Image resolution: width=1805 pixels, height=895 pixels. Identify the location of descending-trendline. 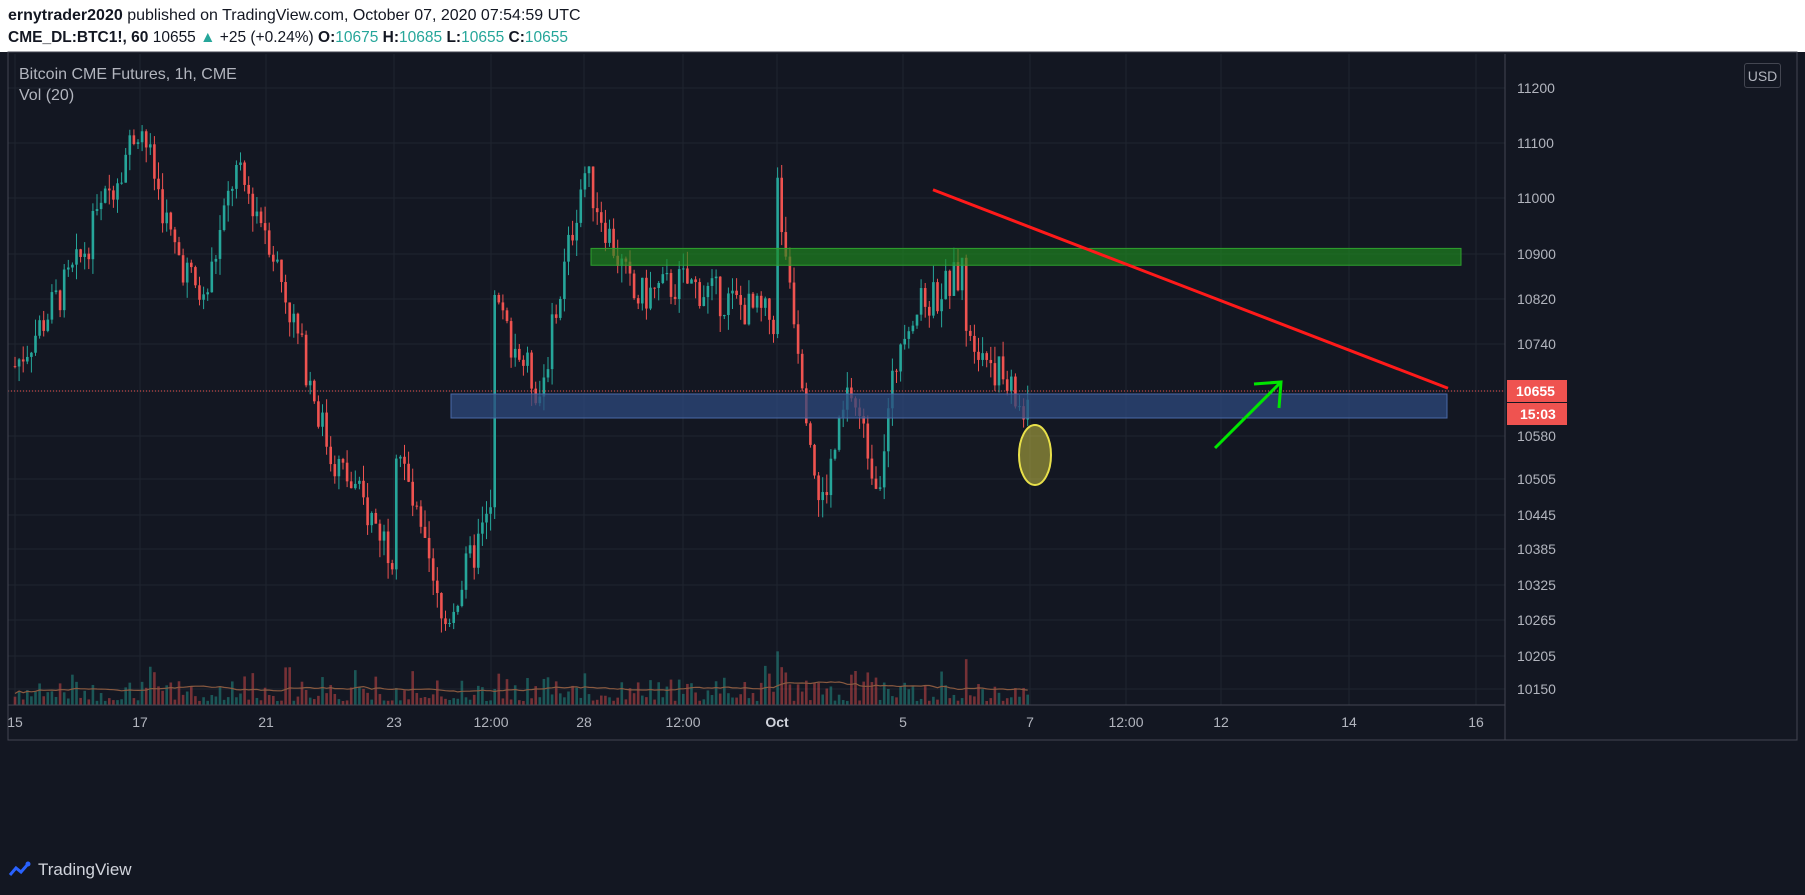
(1190, 289).